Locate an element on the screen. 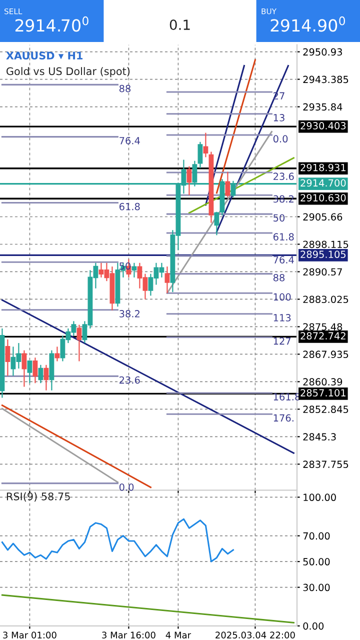  y-tick-label: 100.00 is located at coordinates (320, 498).